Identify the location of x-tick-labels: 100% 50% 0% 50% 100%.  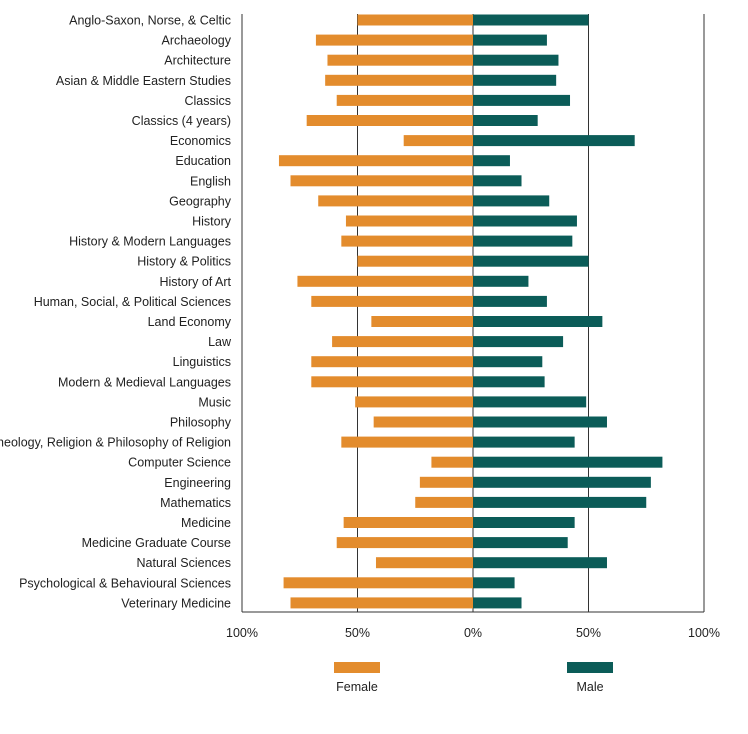
(473, 633).